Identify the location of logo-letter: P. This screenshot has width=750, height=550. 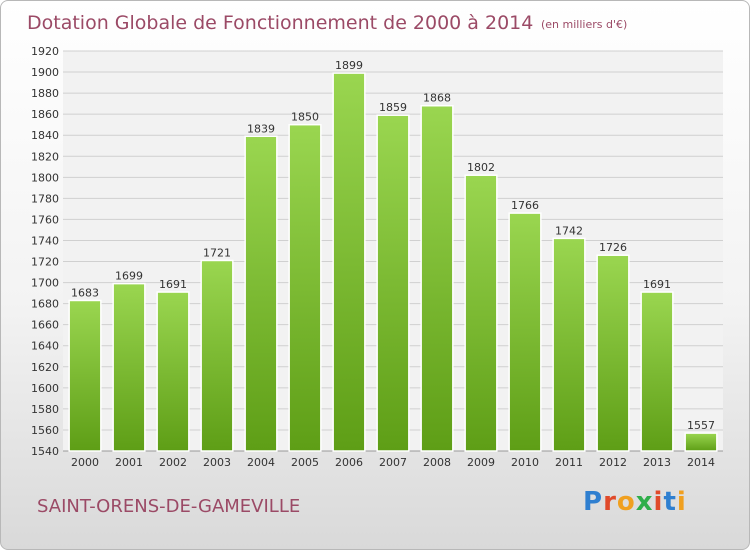
(593, 502).